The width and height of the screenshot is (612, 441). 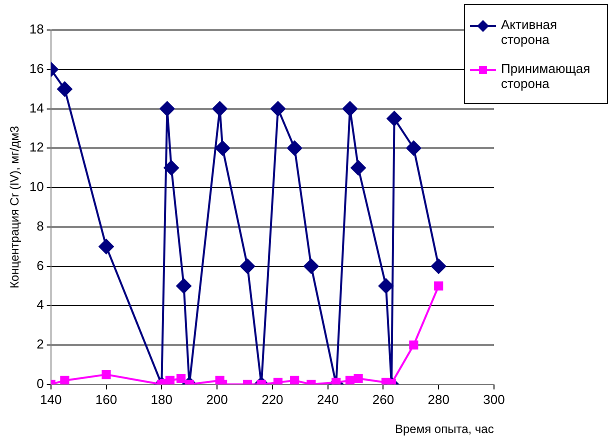 What do you see at coordinates (51, 399) in the screenshot?
I see `x-tick-label: 140` at bounding box center [51, 399].